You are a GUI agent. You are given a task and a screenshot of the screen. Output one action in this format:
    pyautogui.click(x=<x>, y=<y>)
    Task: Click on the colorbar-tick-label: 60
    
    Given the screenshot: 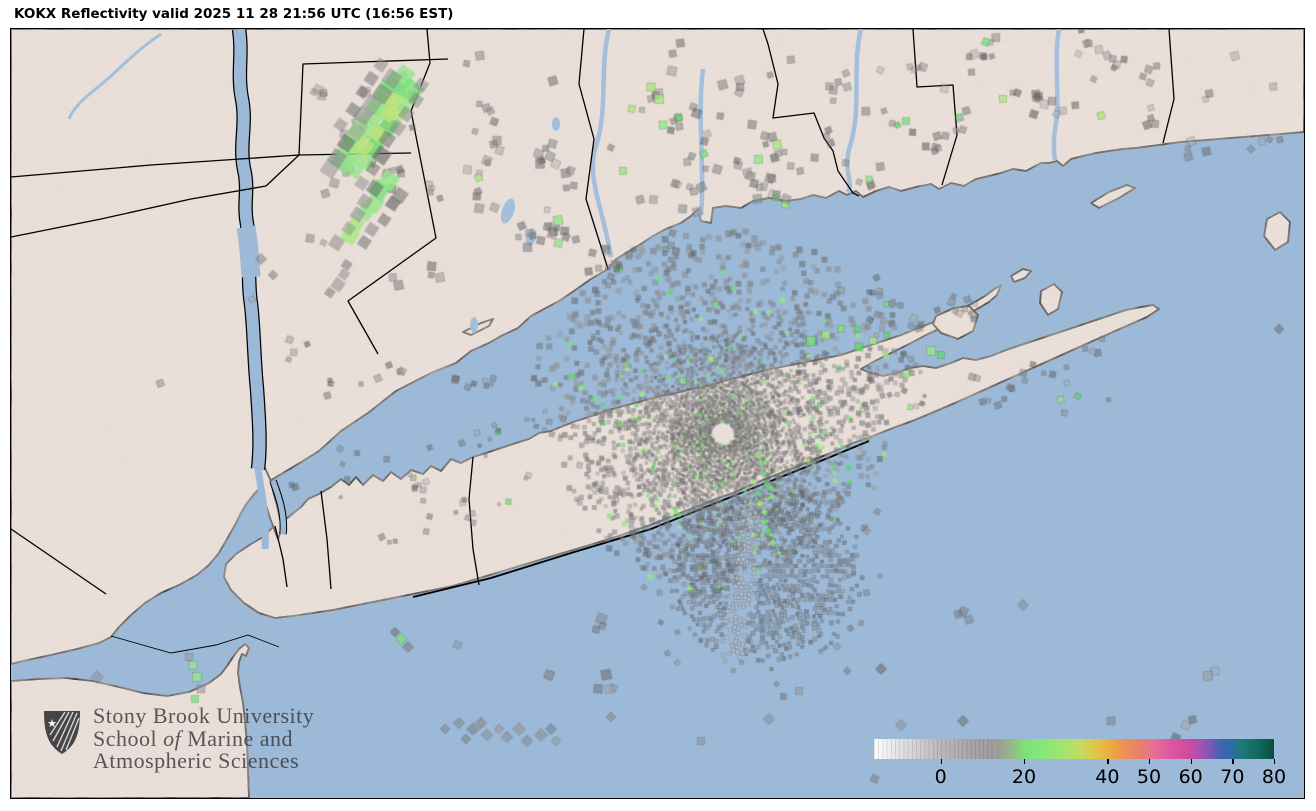 What is the action you would take?
    pyautogui.click(x=1190, y=777)
    